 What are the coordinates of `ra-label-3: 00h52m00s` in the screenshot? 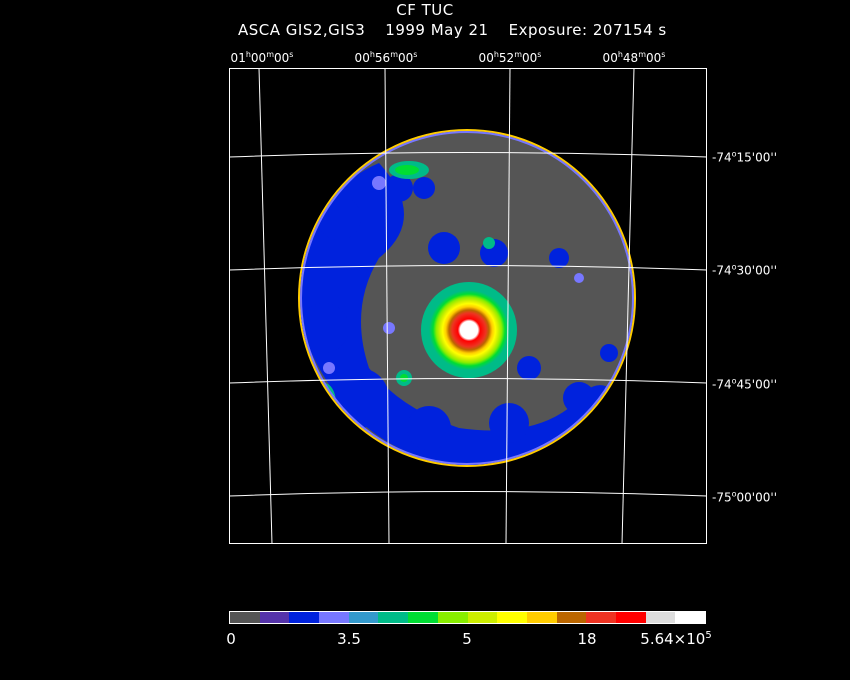 It's located at (510, 57).